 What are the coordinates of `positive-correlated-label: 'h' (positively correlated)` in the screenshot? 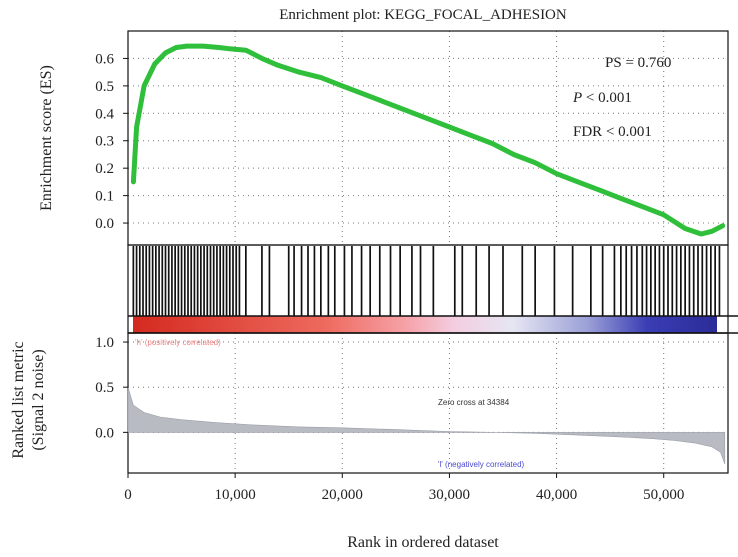 It's located at (178, 342).